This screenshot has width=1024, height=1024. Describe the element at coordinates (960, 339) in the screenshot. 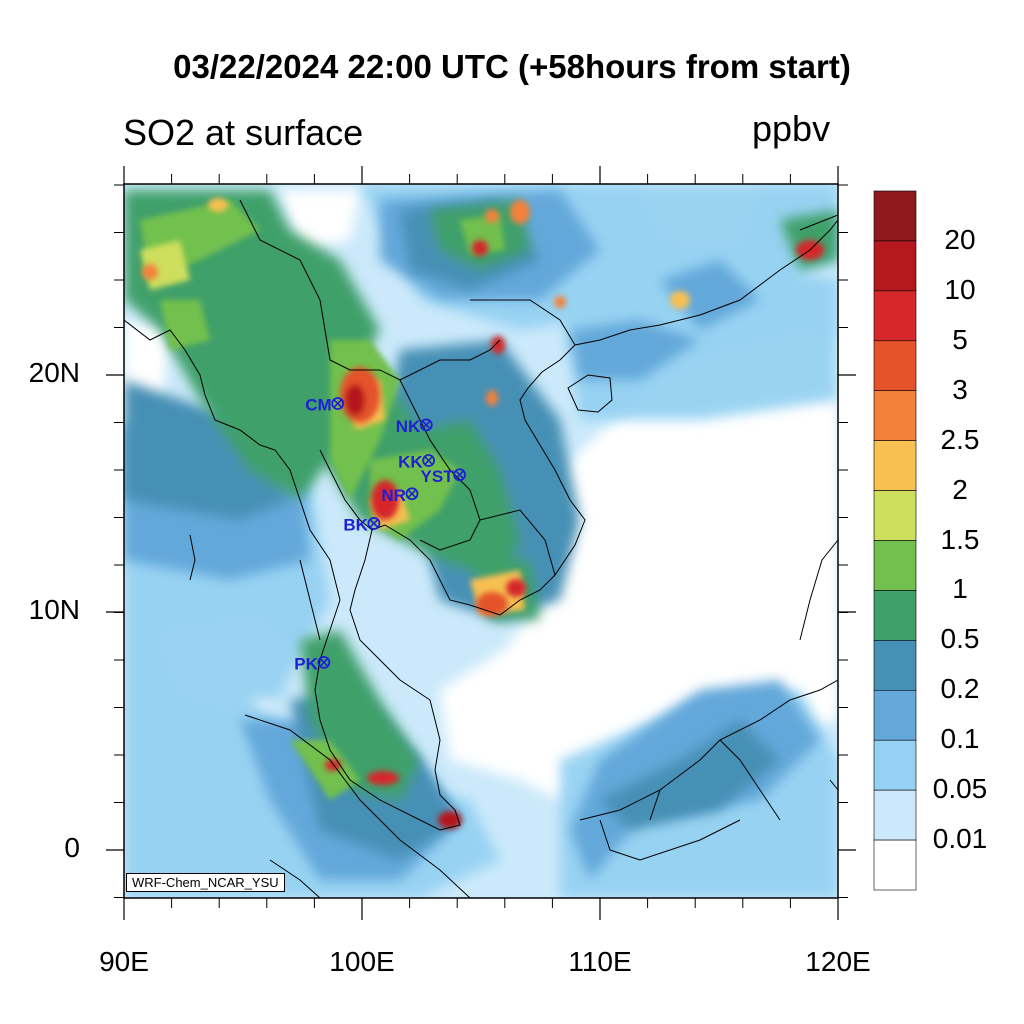

I see `colorbar-label: 5` at that location.